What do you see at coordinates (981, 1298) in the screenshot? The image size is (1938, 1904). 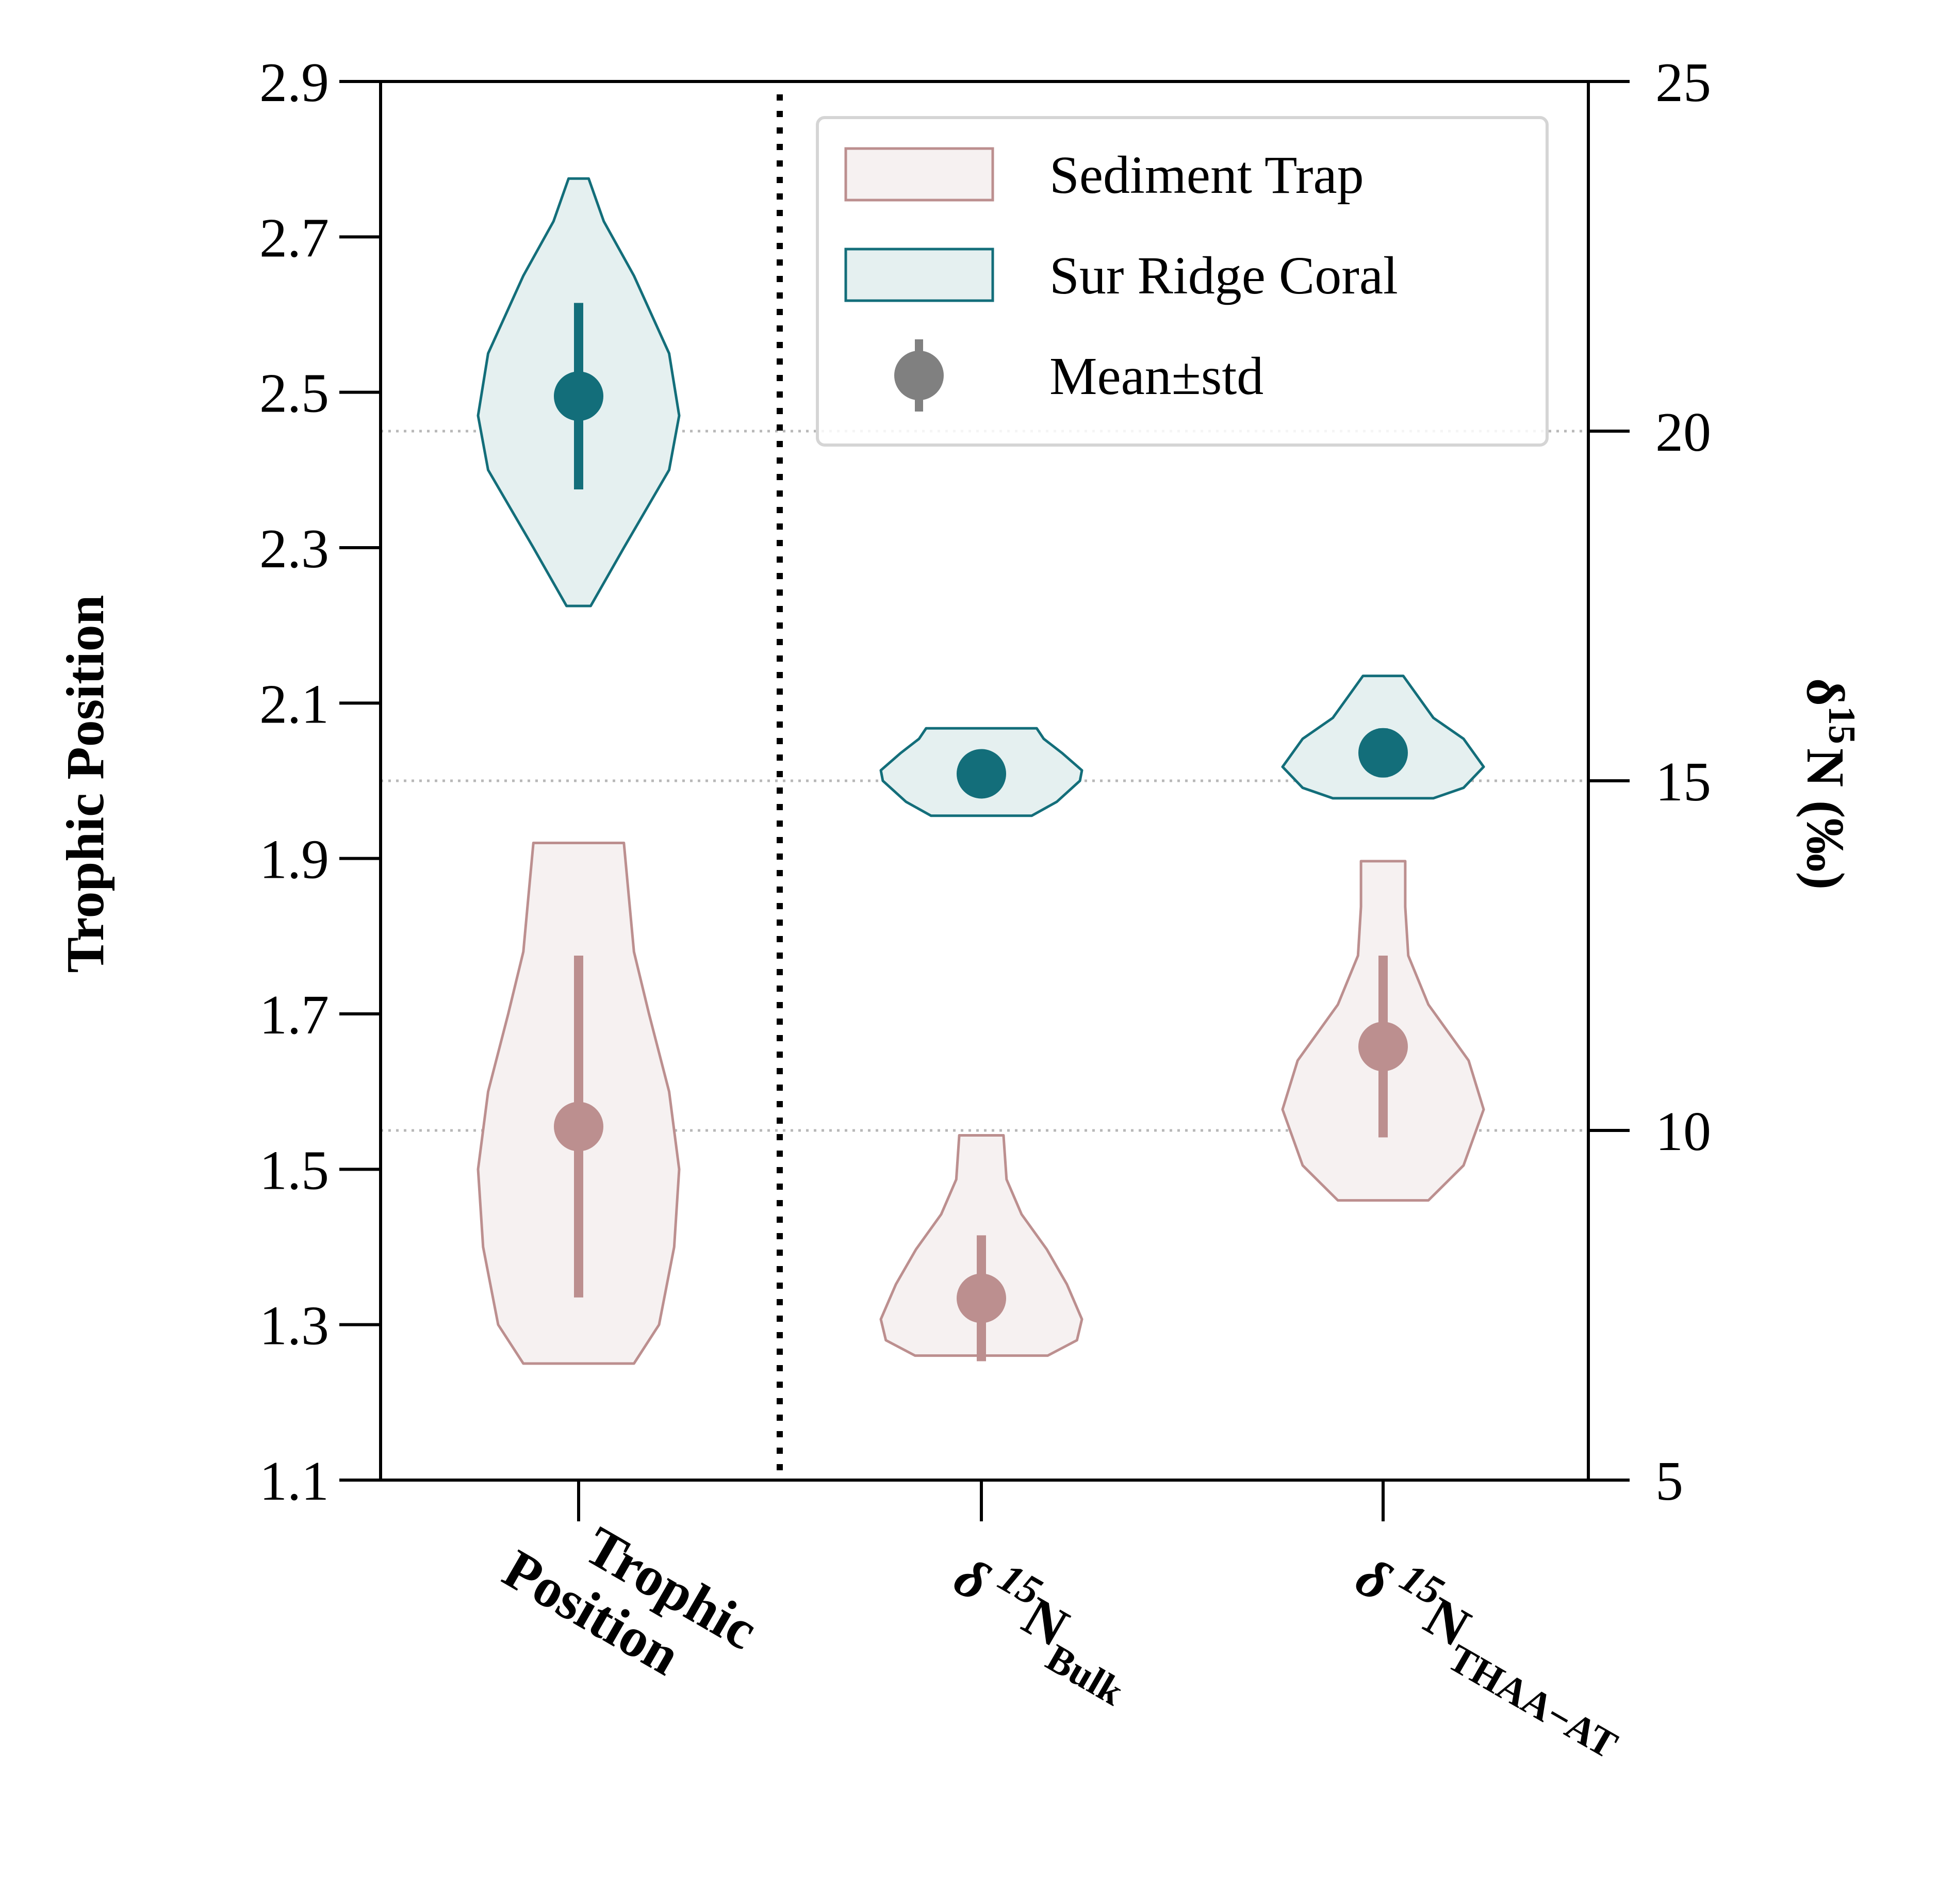 I see `mean-point-0-bulk` at bounding box center [981, 1298].